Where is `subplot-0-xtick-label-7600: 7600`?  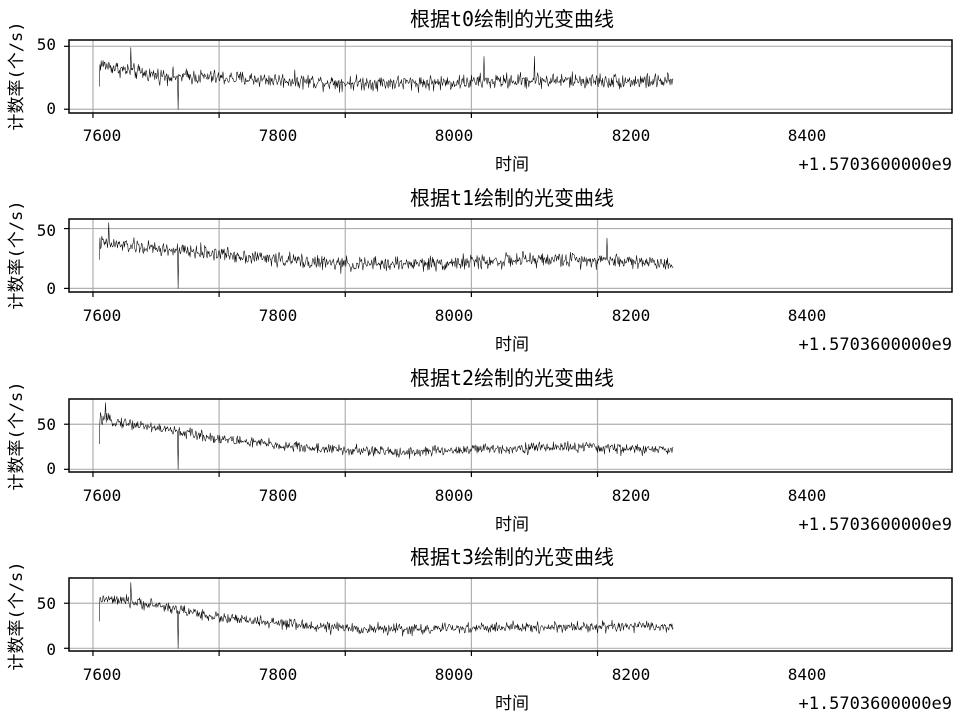 subplot-0-xtick-label-7600: 7600 is located at coordinates (102, 135).